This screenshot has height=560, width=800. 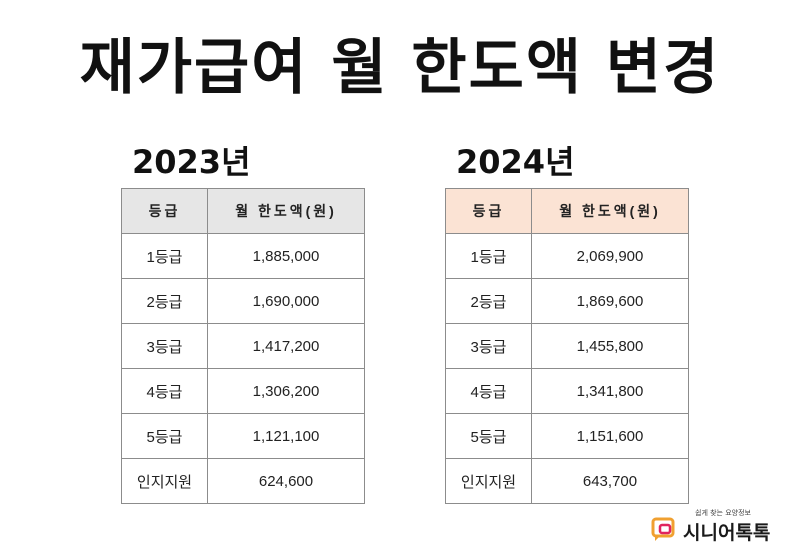 I want to click on amount-cell: 1,151,600, so click(x=610, y=436).